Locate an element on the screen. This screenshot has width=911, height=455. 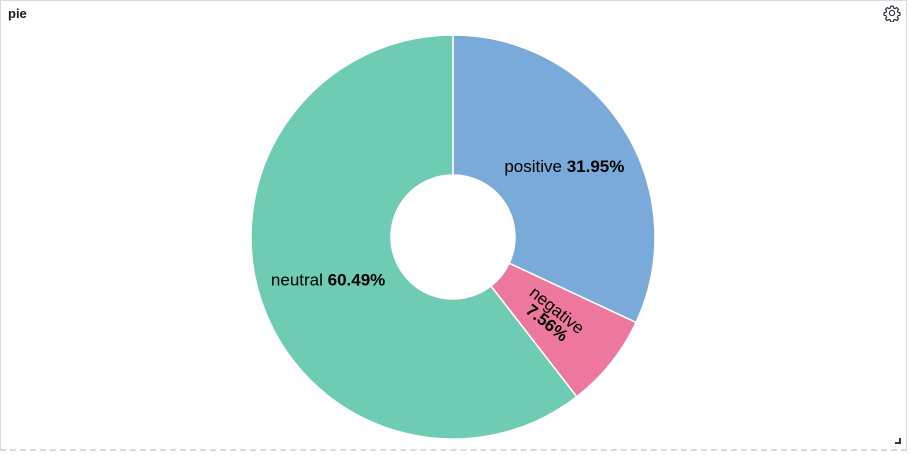
panel-title: pie is located at coordinates (17, 13).